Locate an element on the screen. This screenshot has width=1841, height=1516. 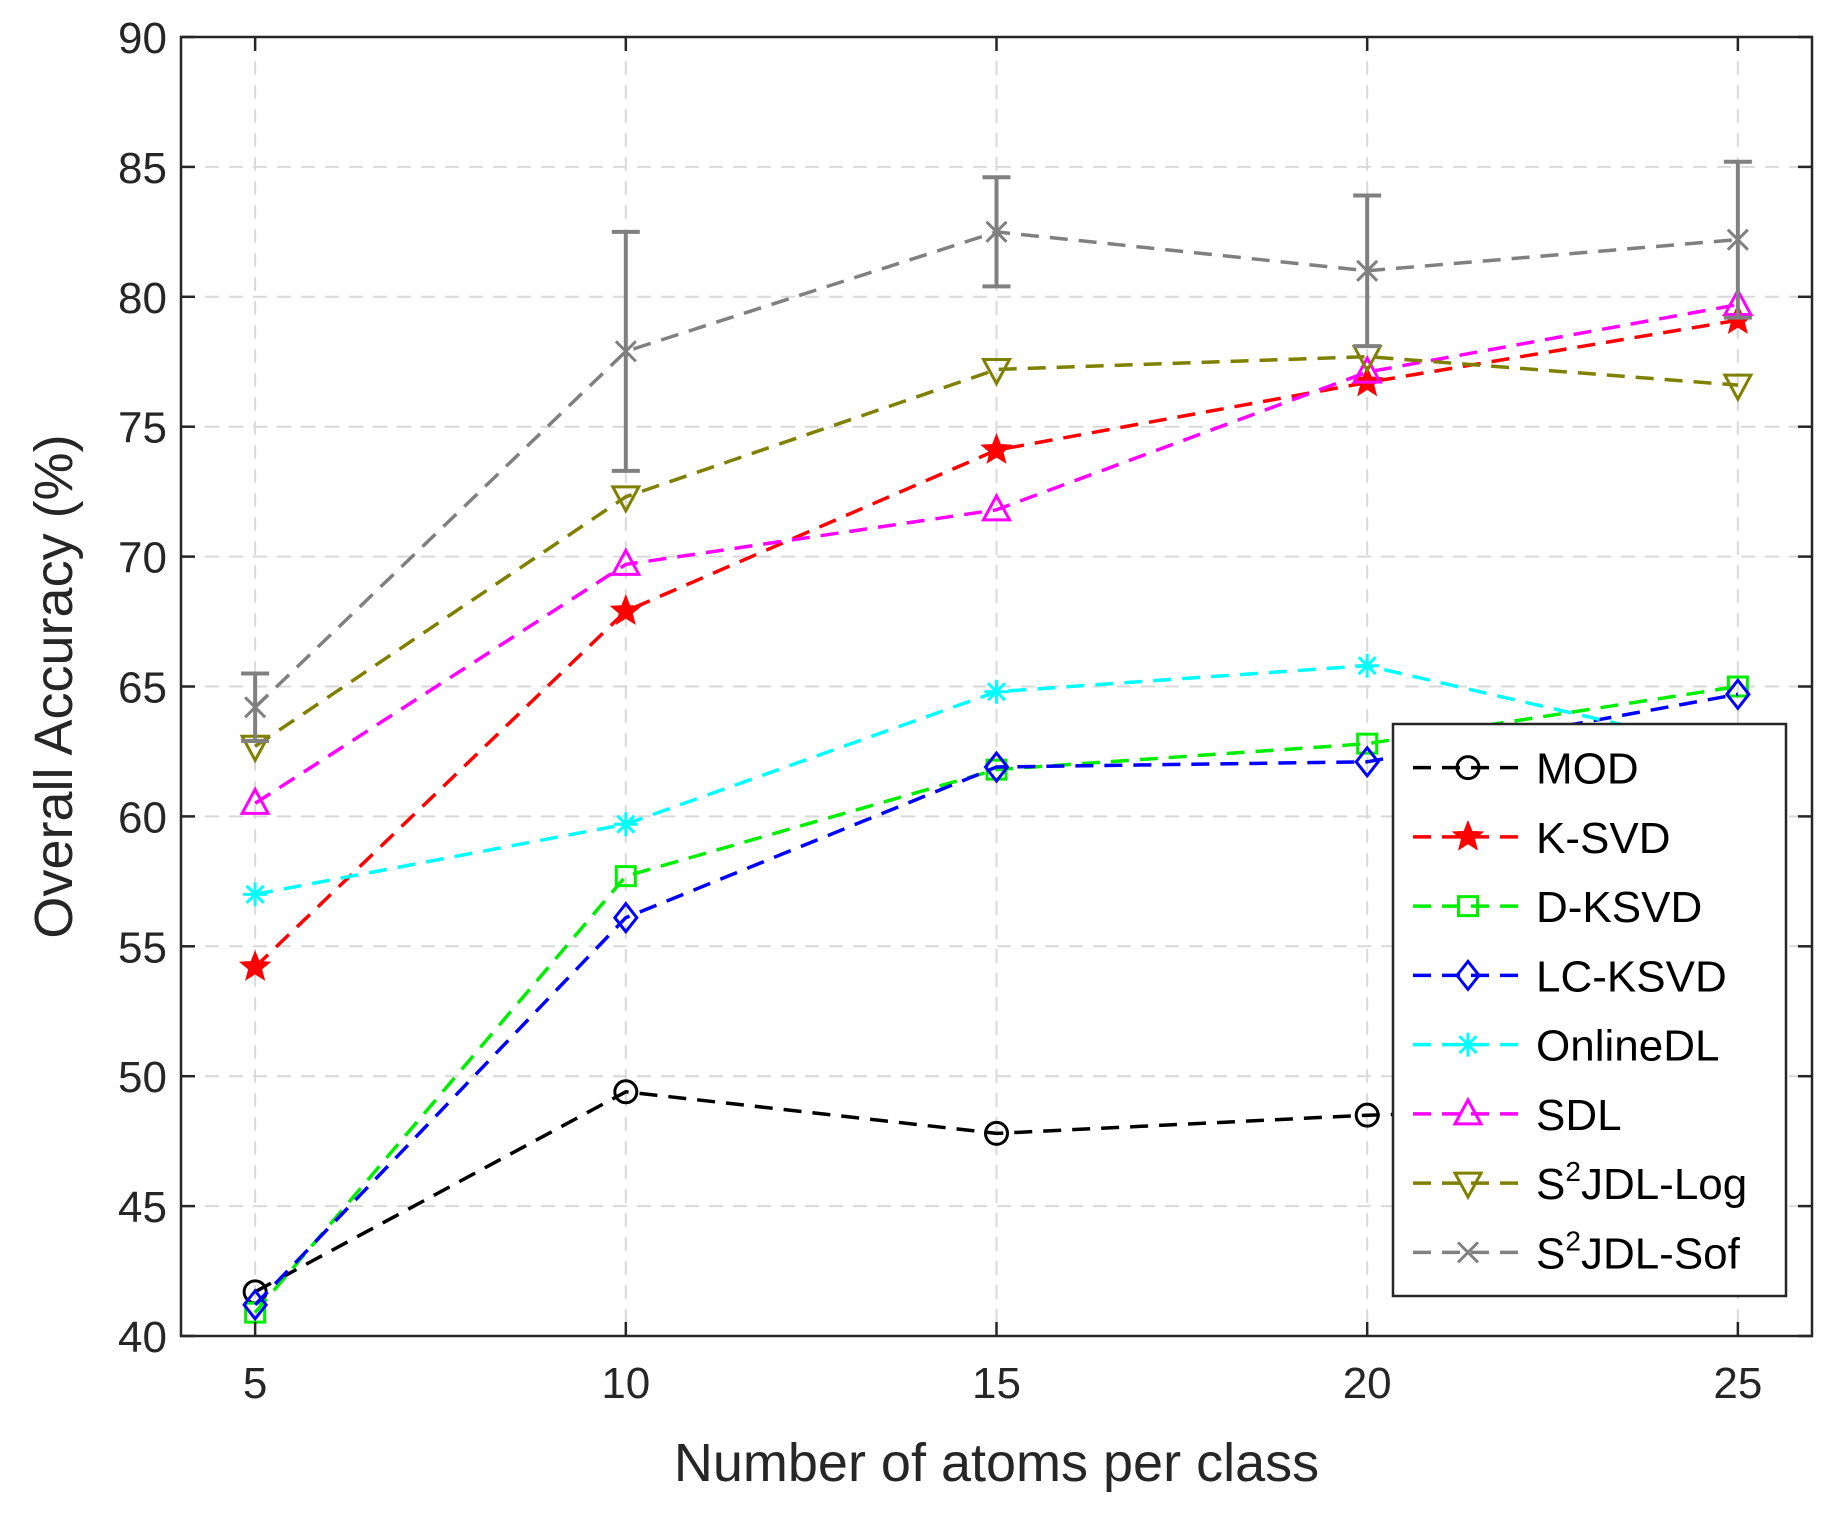
legend-label: S2JDL-Sof is located at coordinates (1638, 1251).